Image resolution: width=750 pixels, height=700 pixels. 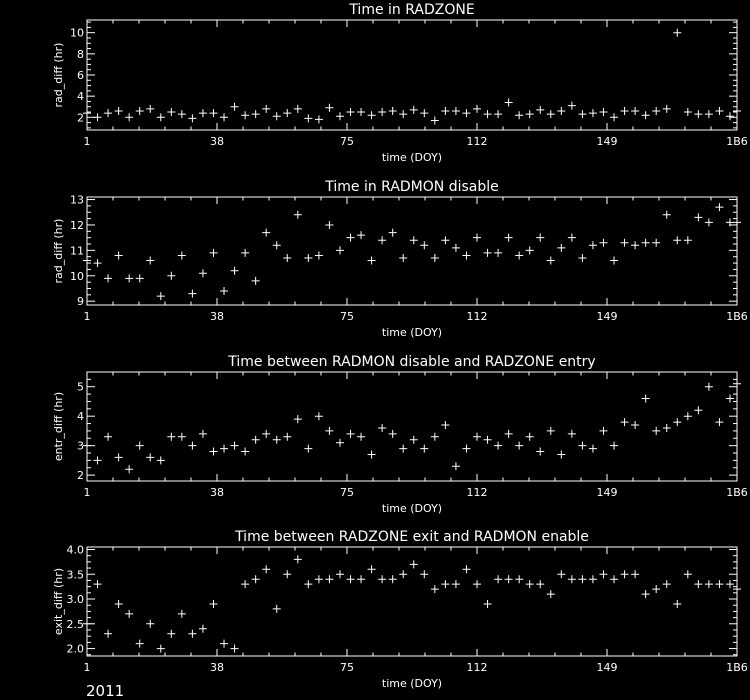 I want to click on y-tick-label: 3, so click(x=80, y=446).